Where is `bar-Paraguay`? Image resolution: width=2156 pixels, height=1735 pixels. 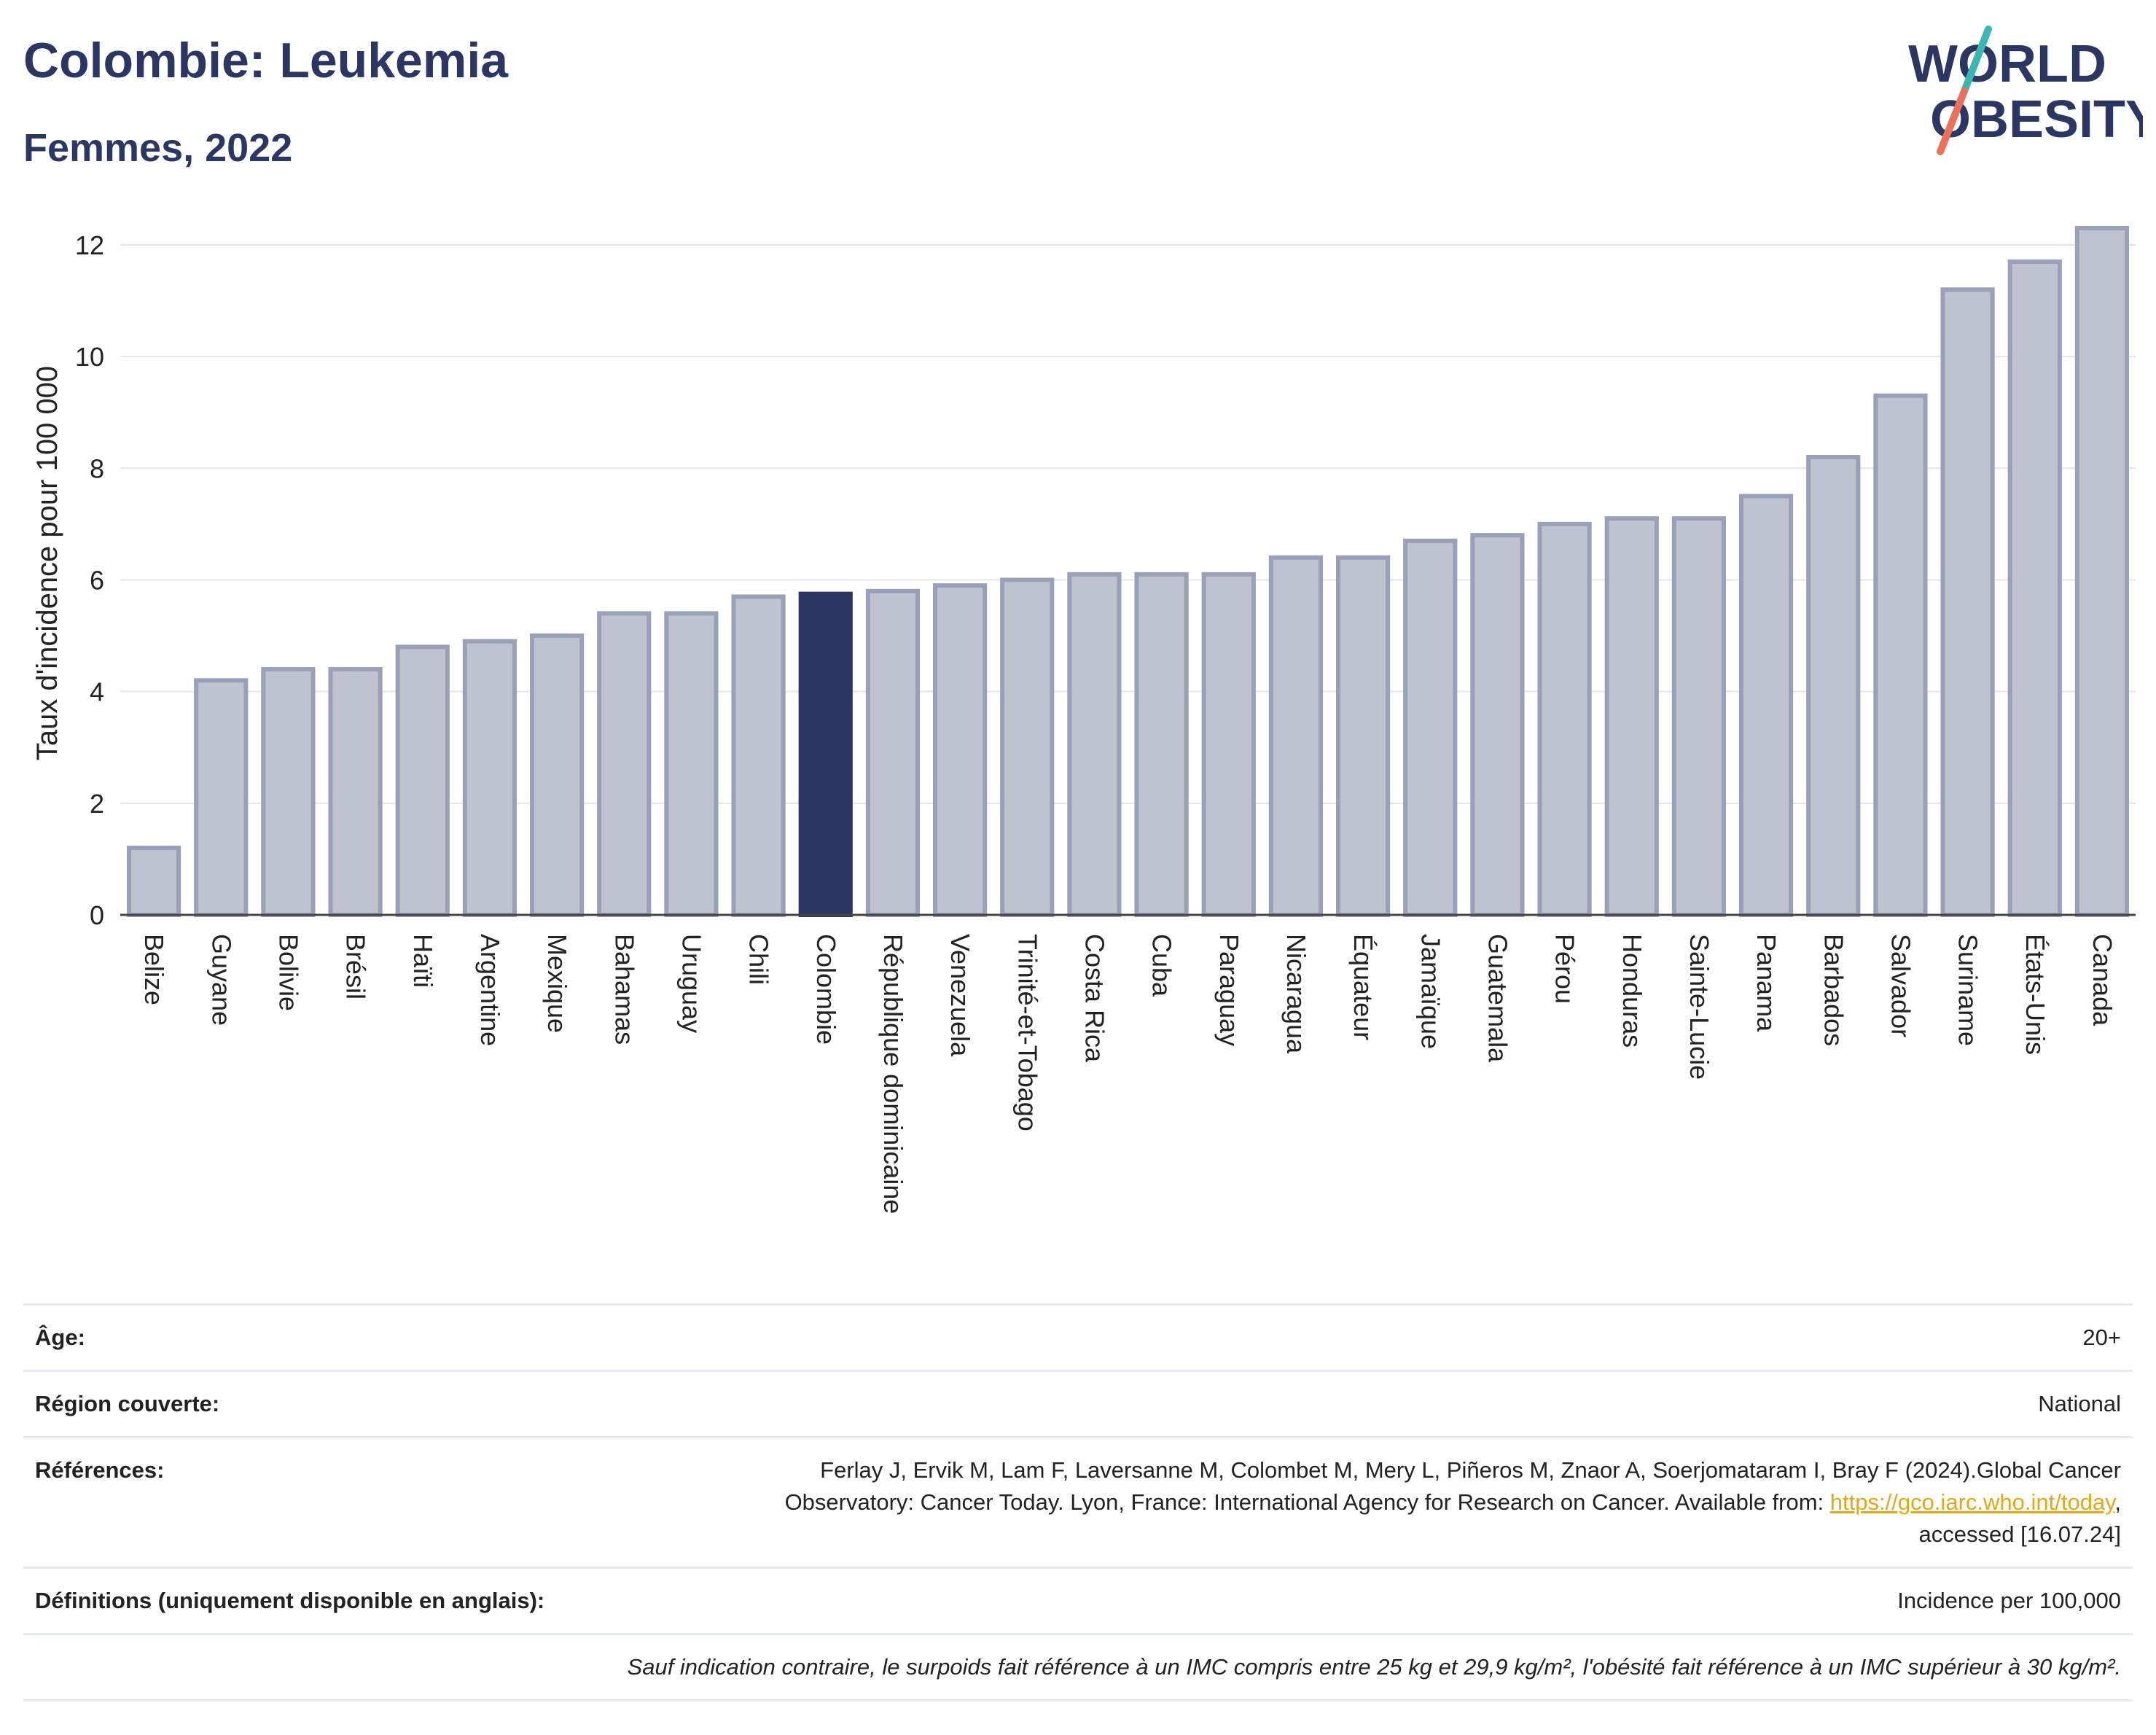
bar-Paraguay is located at coordinates (1228, 744).